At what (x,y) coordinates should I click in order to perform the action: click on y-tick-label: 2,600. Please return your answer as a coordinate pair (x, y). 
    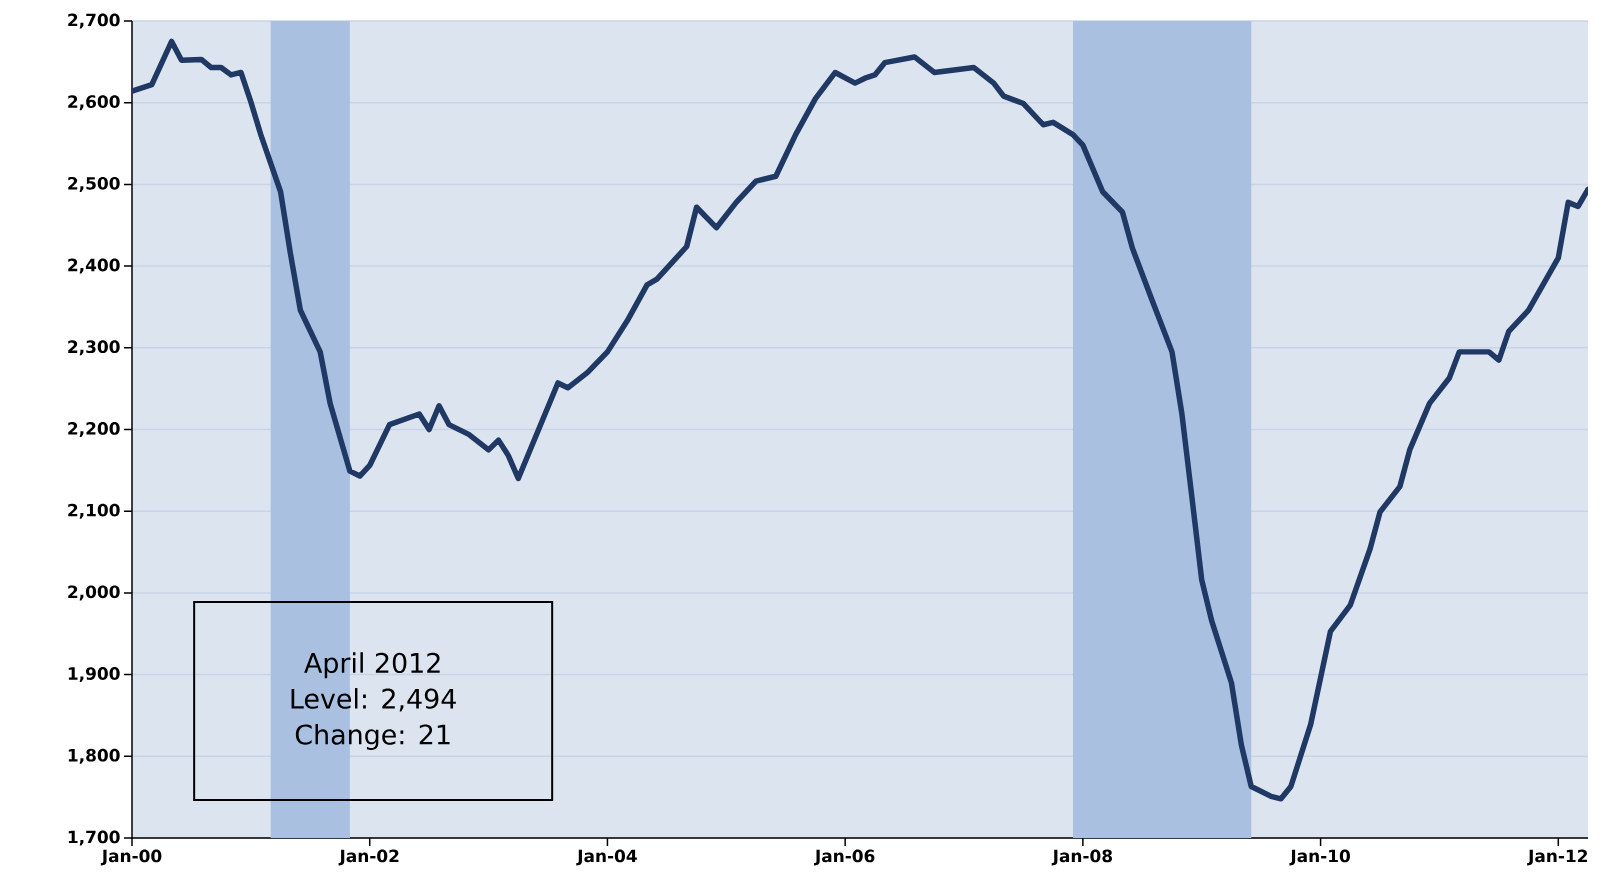
    Looking at the image, I should click on (94, 103).